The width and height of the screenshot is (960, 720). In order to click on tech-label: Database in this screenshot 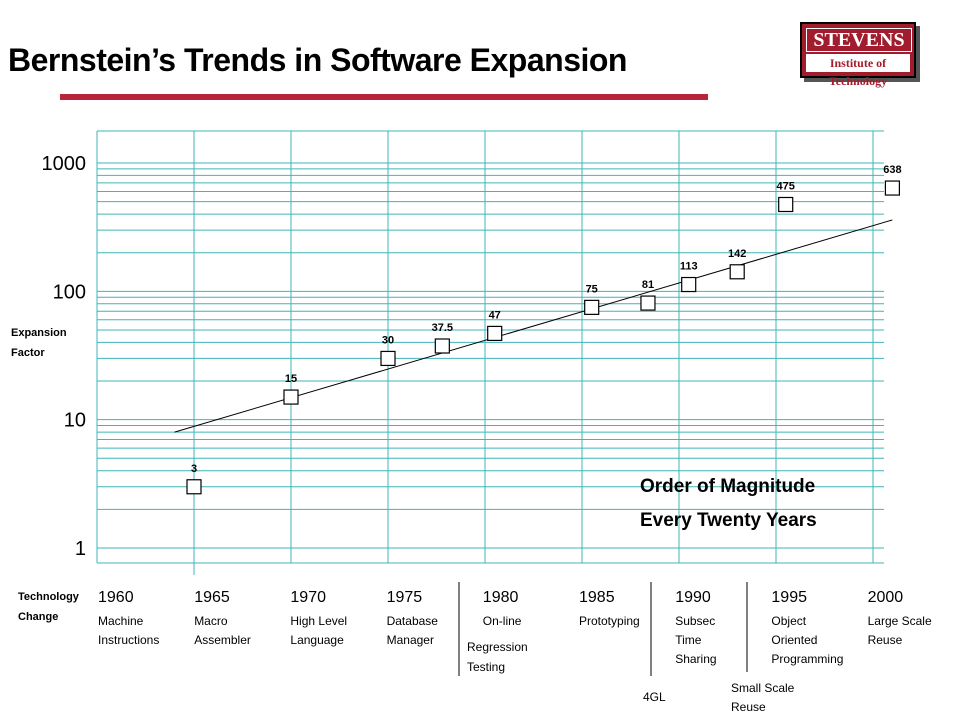, I will do `click(413, 621)`.